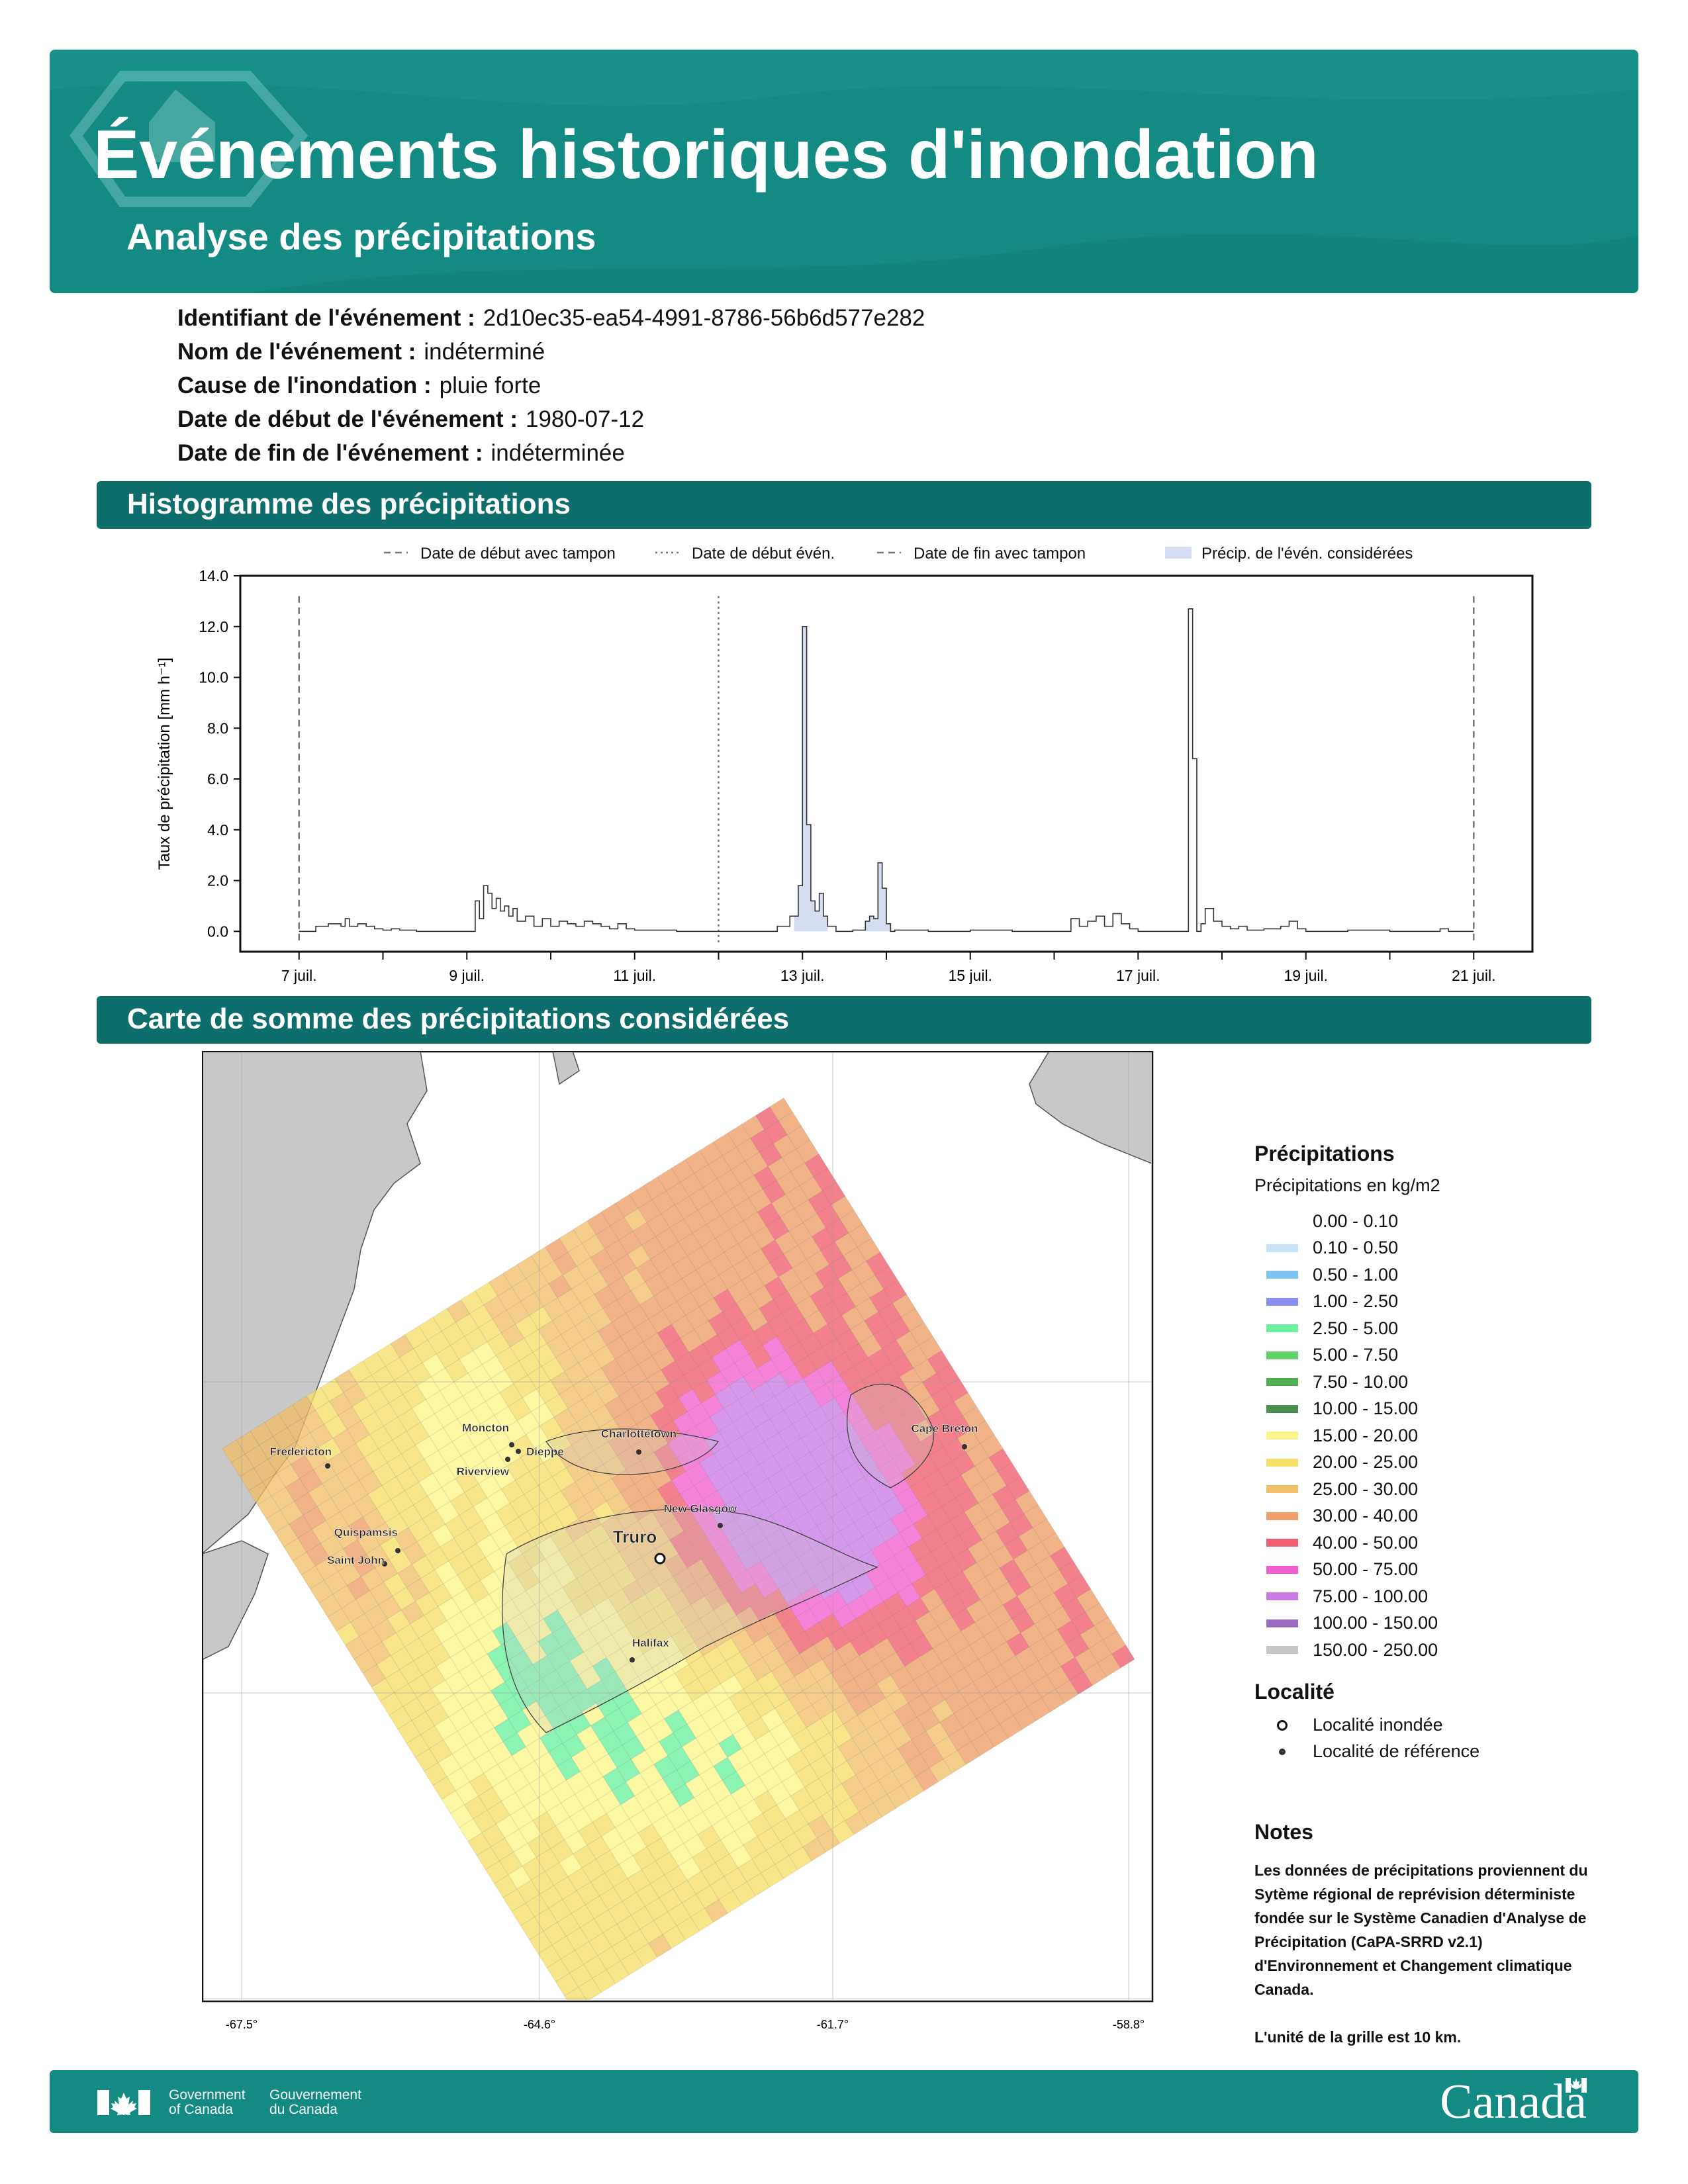 The height and width of the screenshot is (2184, 1688). What do you see at coordinates (299, 975) in the screenshot?
I see `x-tick-label: 7 juil.` at bounding box center [299, 975].